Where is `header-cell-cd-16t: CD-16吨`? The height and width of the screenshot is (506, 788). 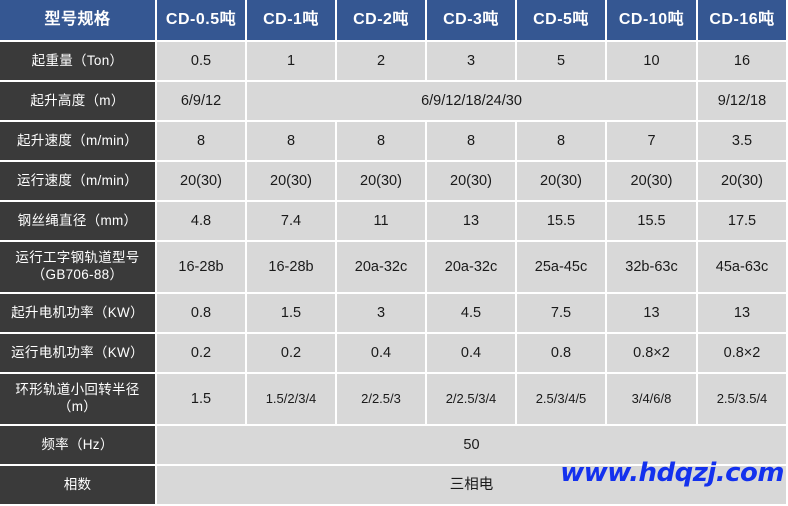
header-cell-cd-16t: CD-16吨 is located at coordinates (743, 21).